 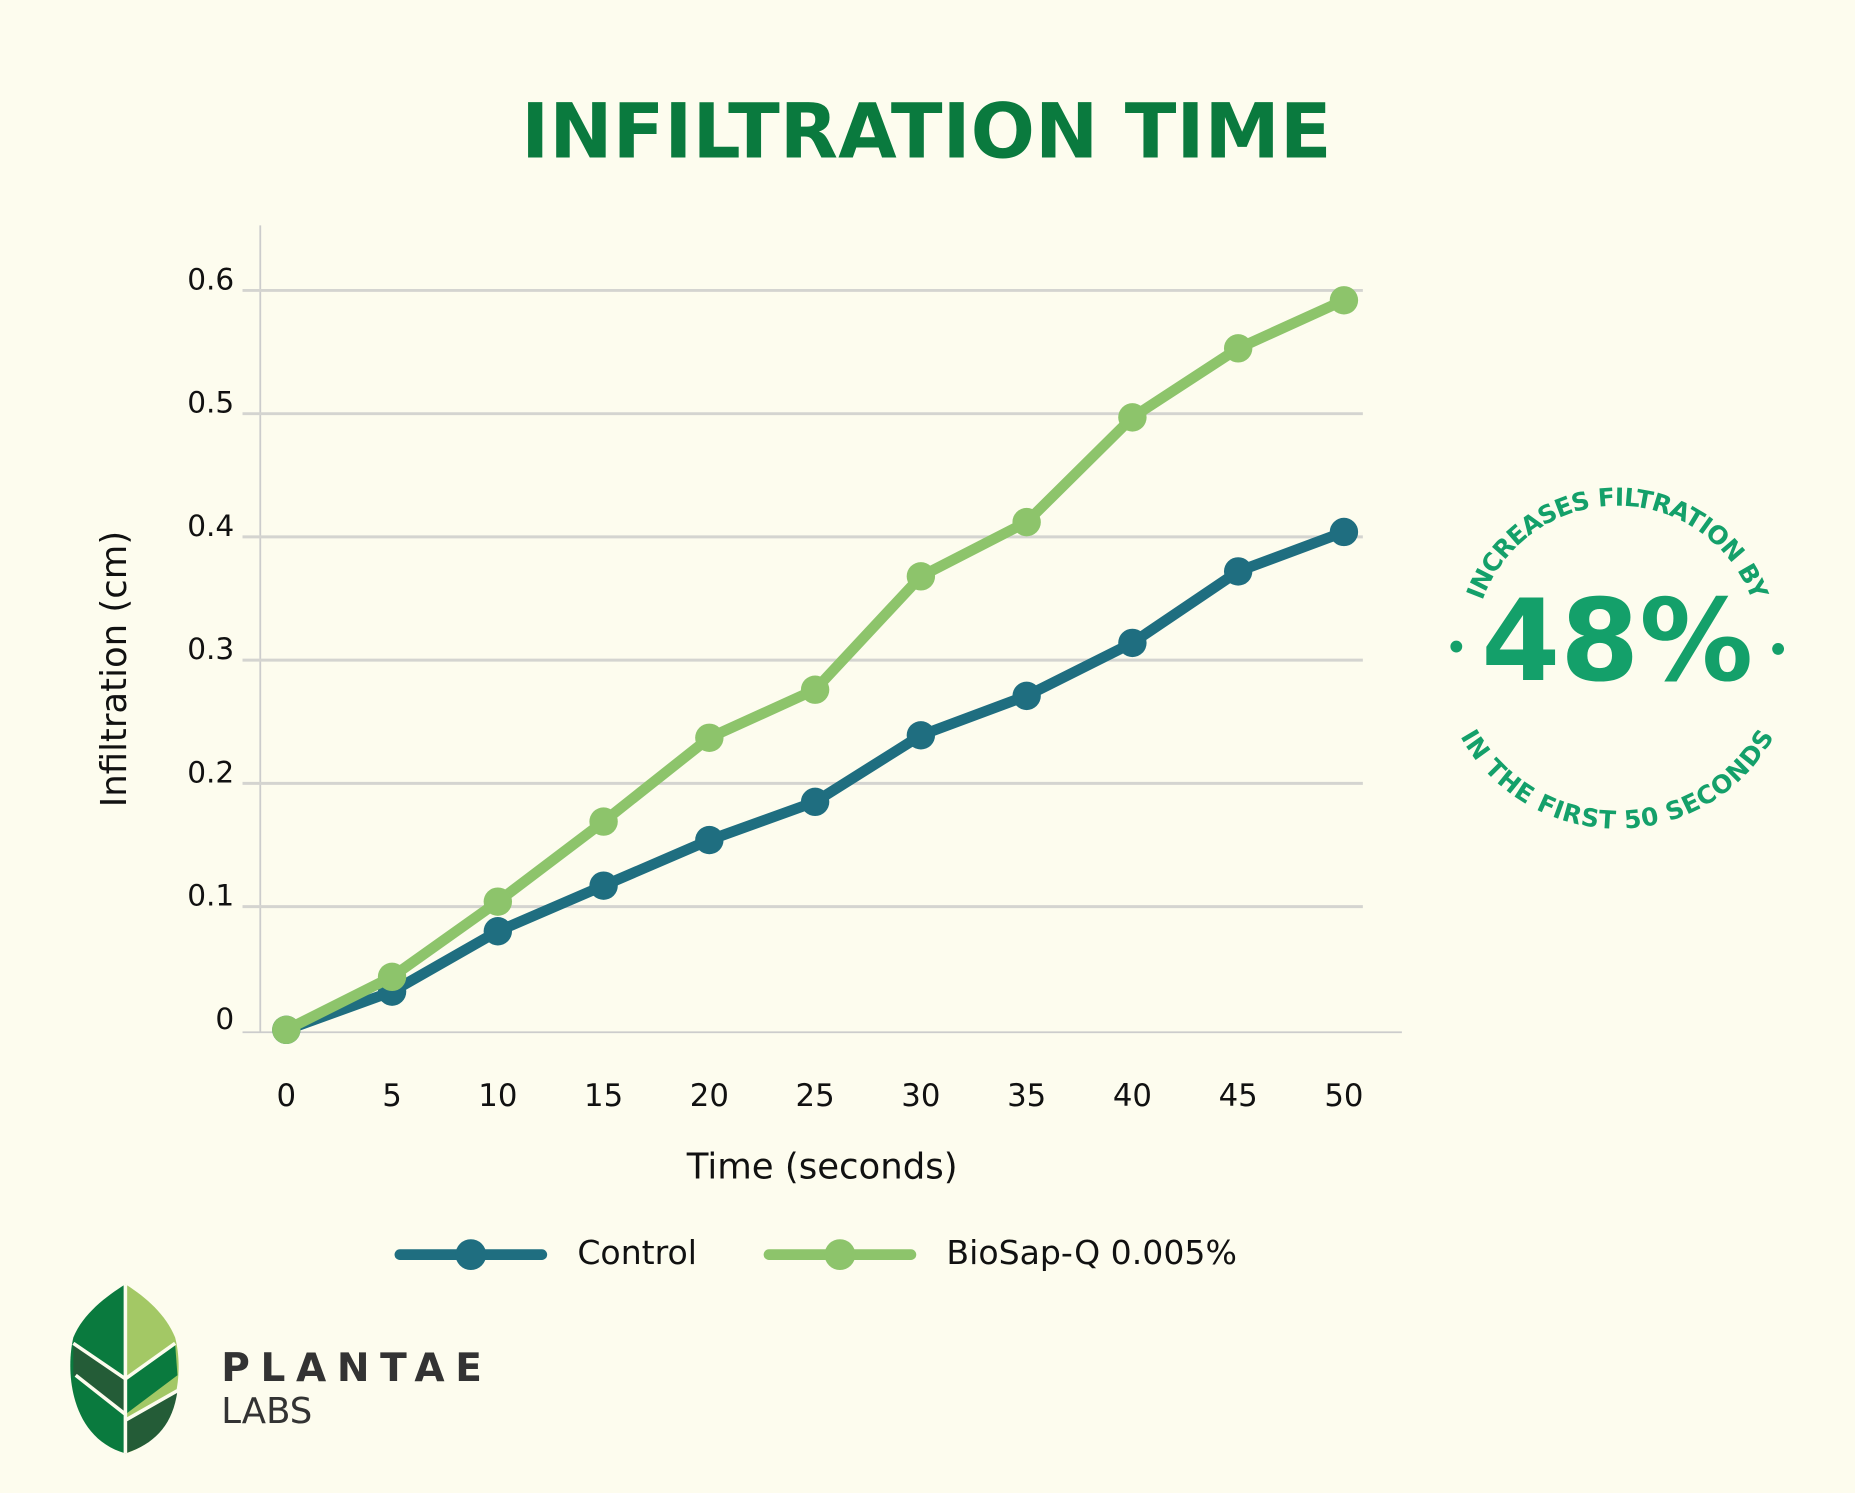 What do you see at coordinates (210, 649) in the screenshot?
I see `y-tick-label: 0.3` at bounding box center [210, 649].